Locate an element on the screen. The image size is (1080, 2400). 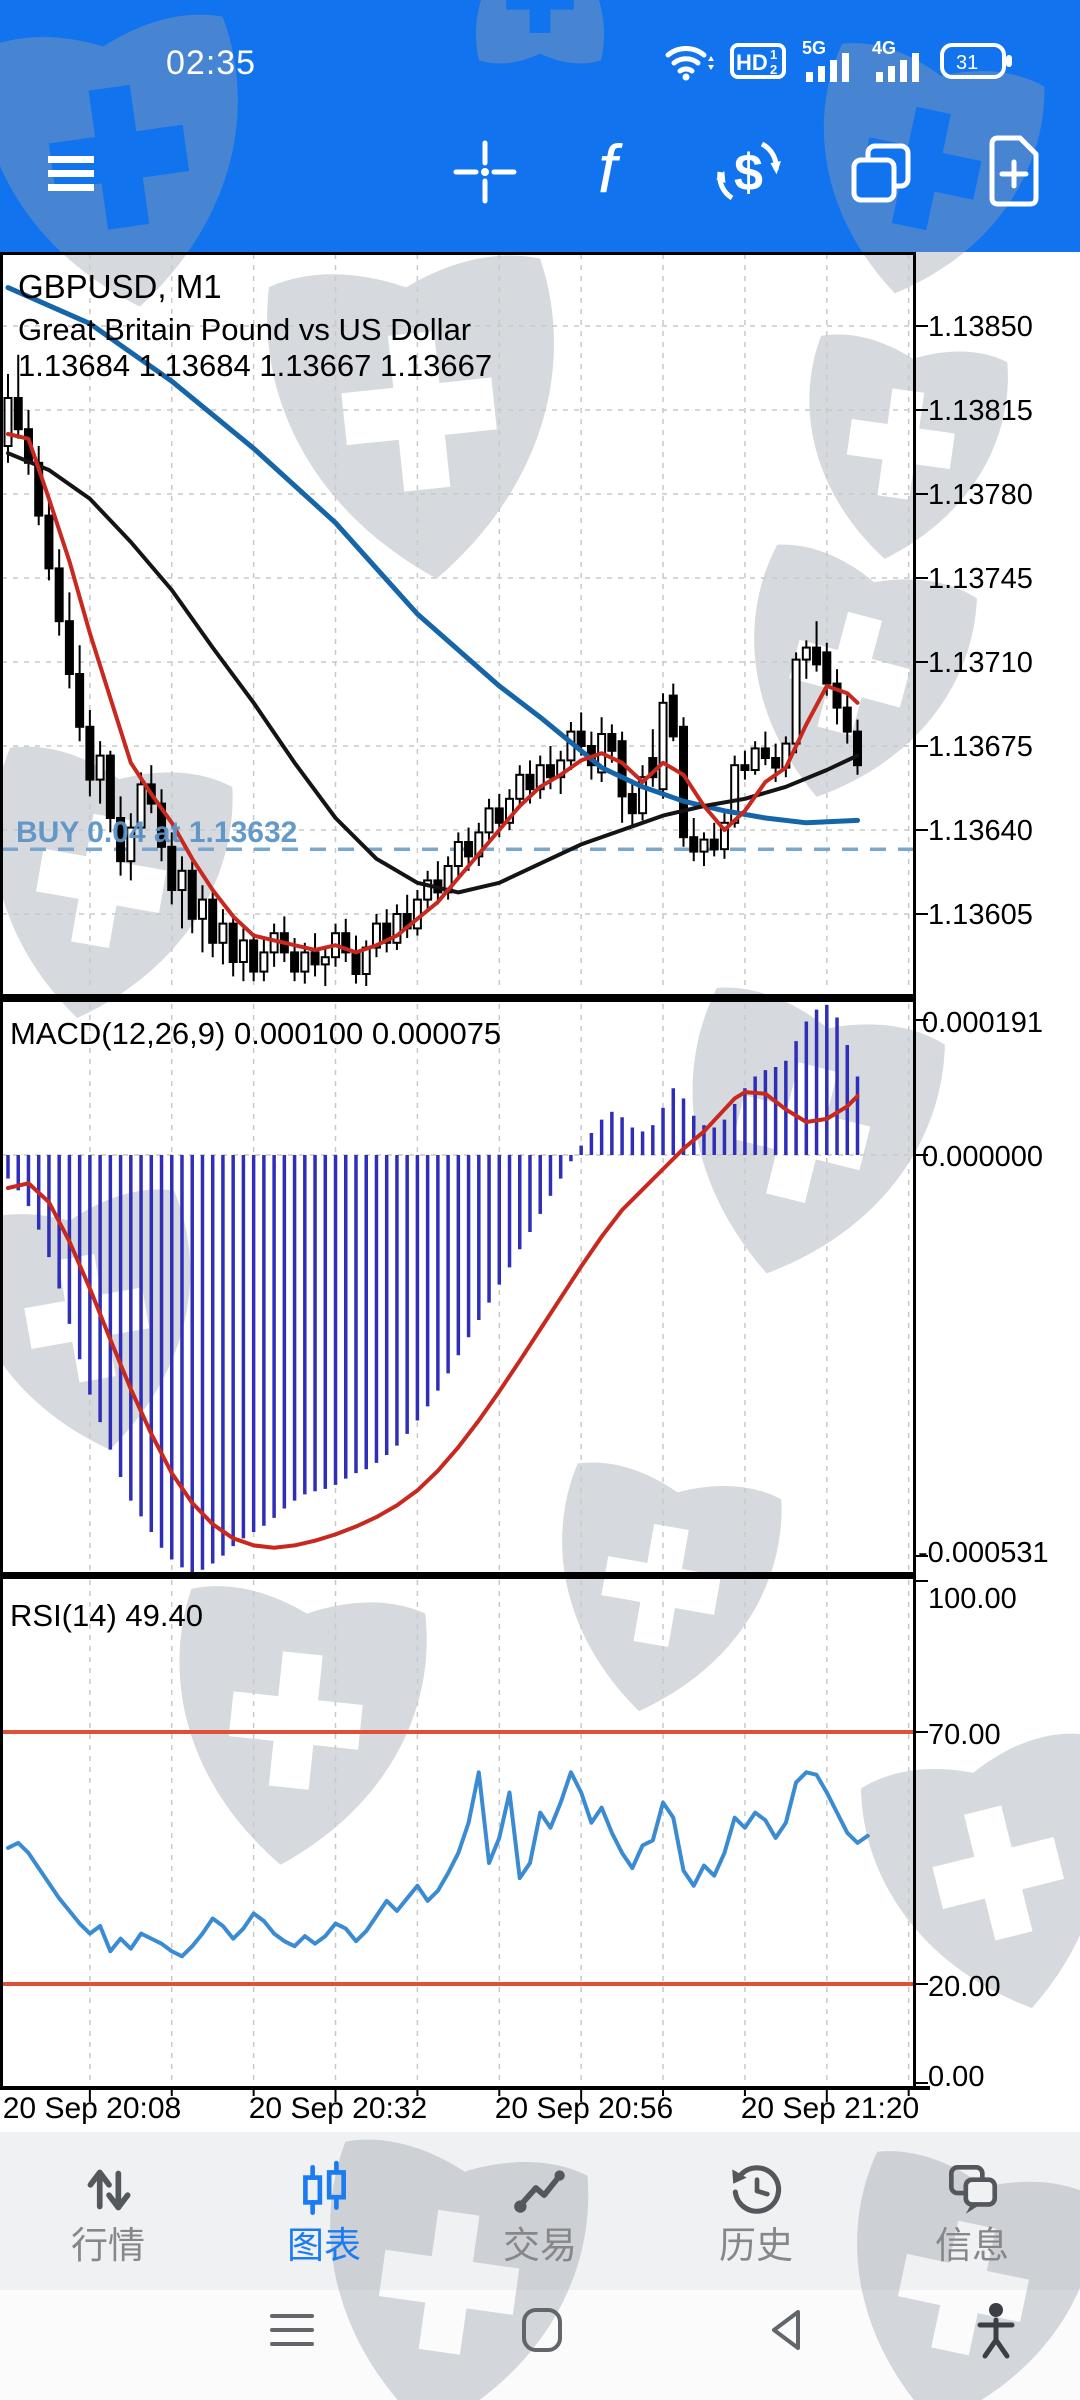
price-axis-label: 1.13780 is located at coordinates (980, 495).